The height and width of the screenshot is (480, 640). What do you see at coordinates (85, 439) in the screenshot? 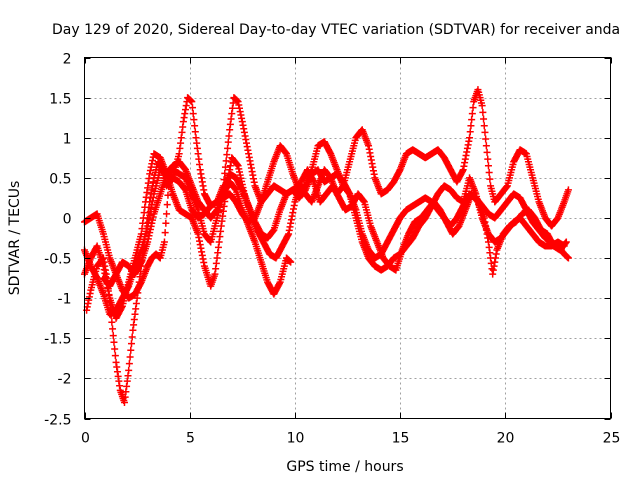
I see `x-tick-label: 0` at bounding box center [85, 439].